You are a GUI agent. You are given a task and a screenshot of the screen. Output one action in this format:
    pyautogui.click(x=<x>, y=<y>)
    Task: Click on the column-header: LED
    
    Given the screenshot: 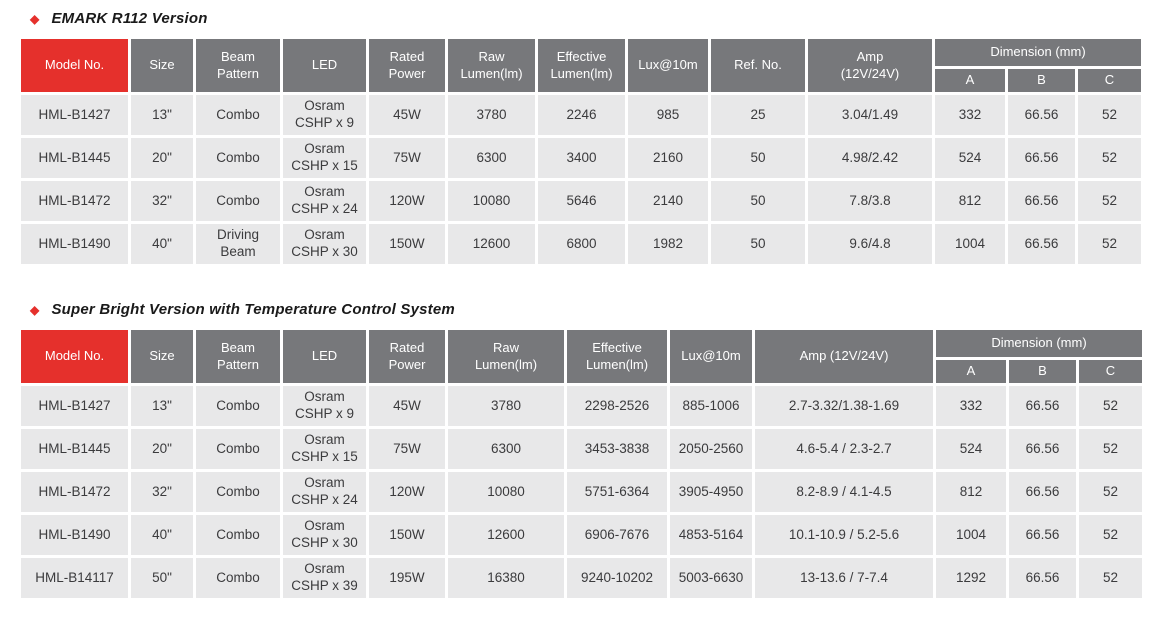 What is the action you would take?
    pyautogui.click(x=324, y=356)
    